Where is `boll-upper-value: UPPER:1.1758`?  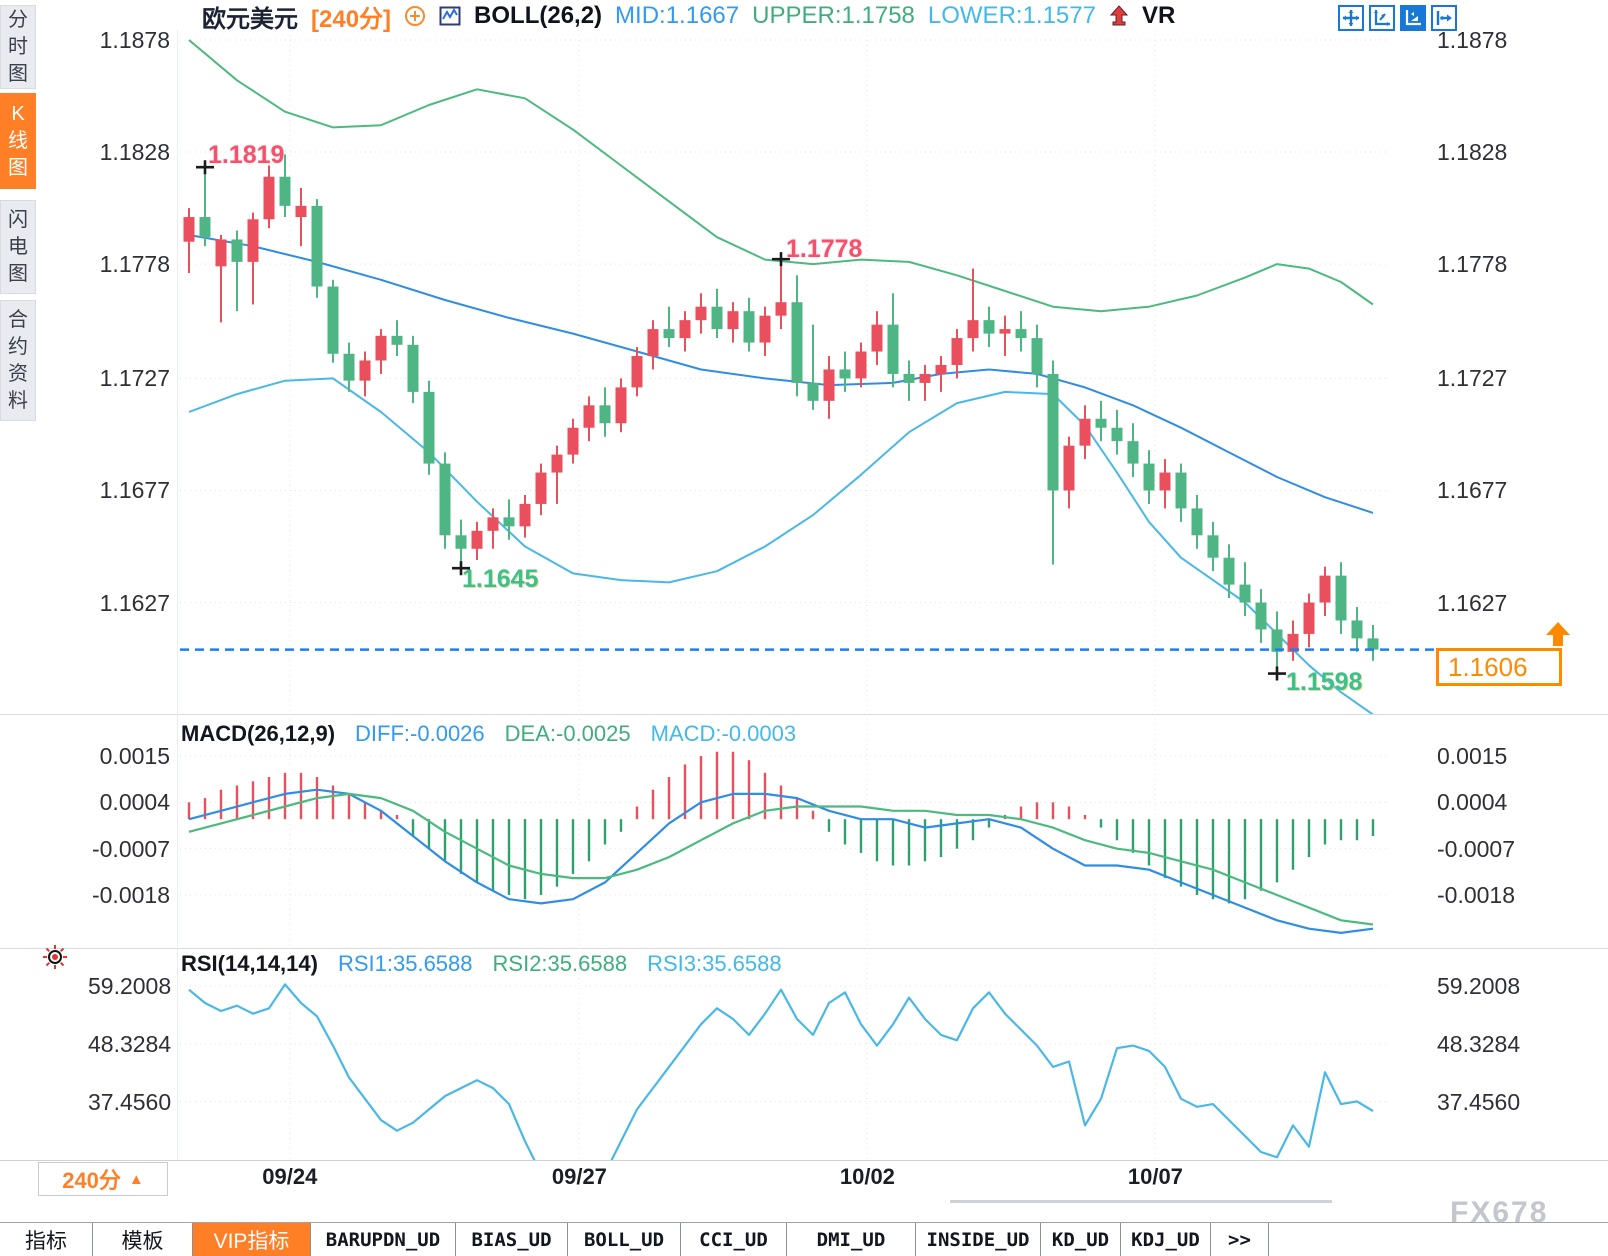 boll-upper-value: UPPER:1.1758 is located at coordinates (833, 15).